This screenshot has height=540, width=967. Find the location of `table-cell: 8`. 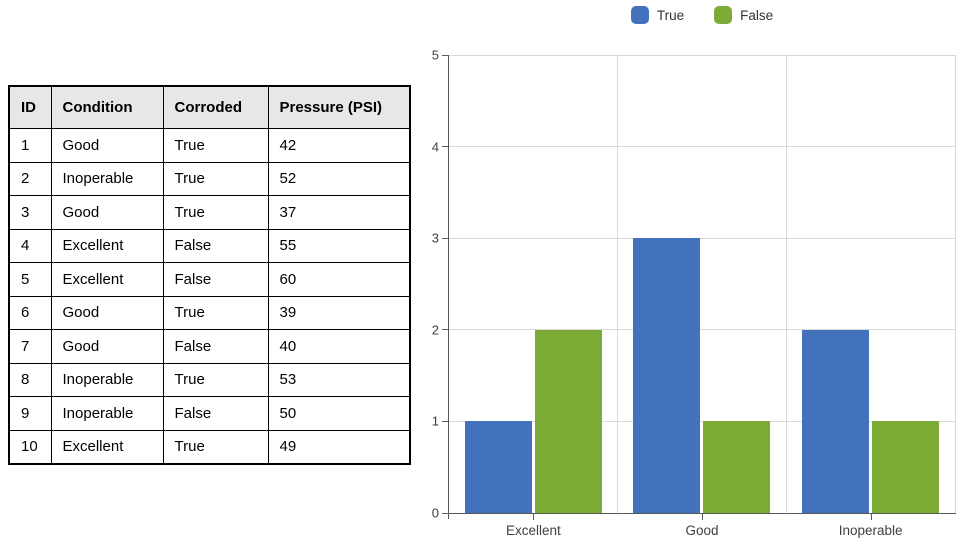

table-cell: 8 is located at coordinates (30, 379).